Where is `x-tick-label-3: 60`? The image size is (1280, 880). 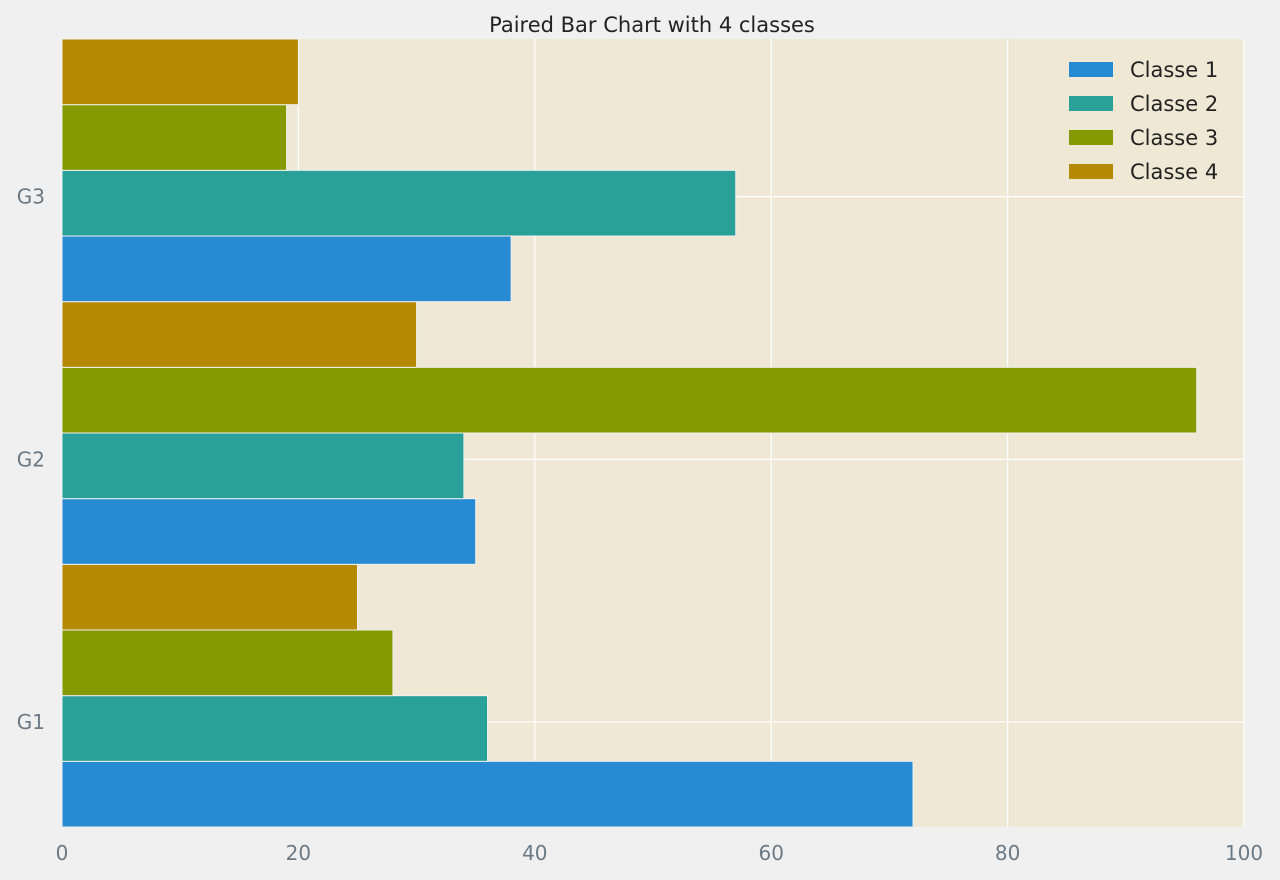 x-tick-label-3: 60 is located at coordinates (770, 853).